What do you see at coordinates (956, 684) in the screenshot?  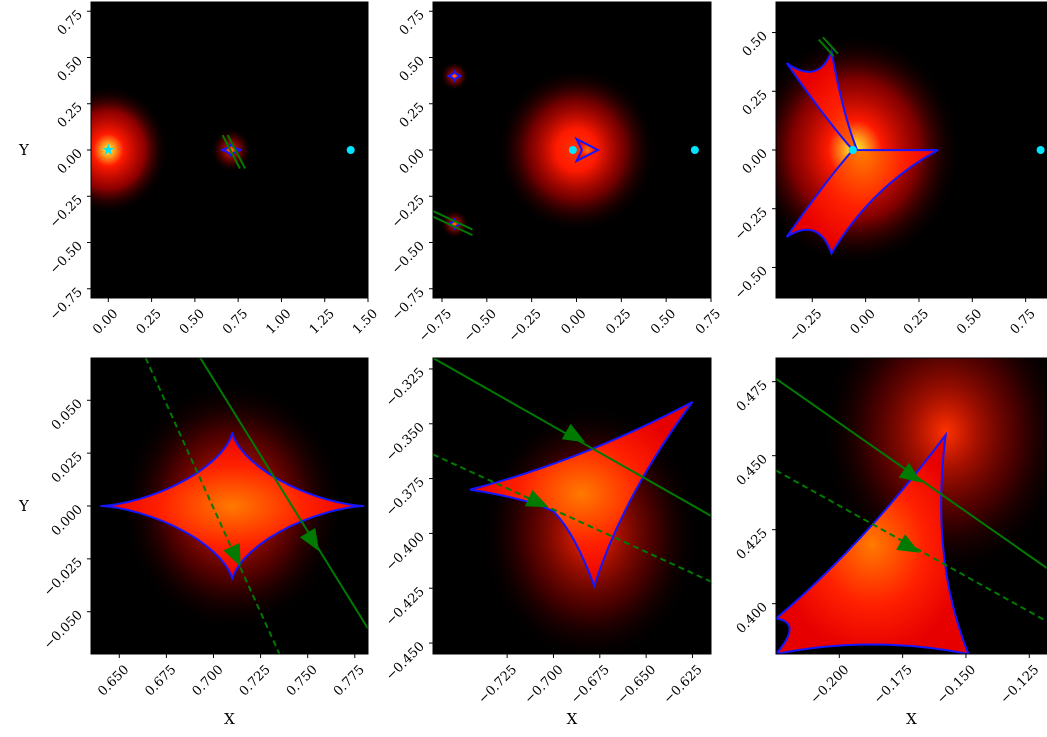 I see `x-tick-label: −0.150` at bounding box center [956, 684].